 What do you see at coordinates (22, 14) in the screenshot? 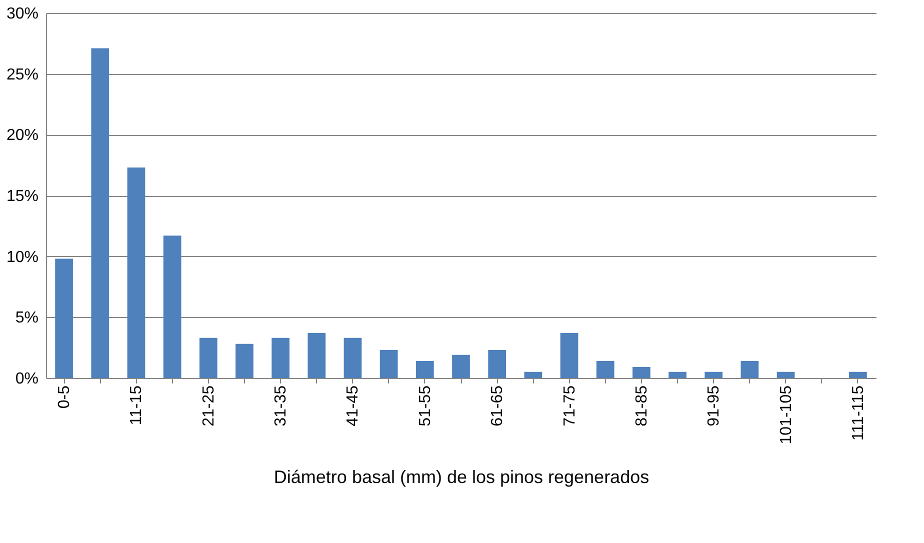
I see `y-tick-label: 30%` at bounding box center [22, 14].